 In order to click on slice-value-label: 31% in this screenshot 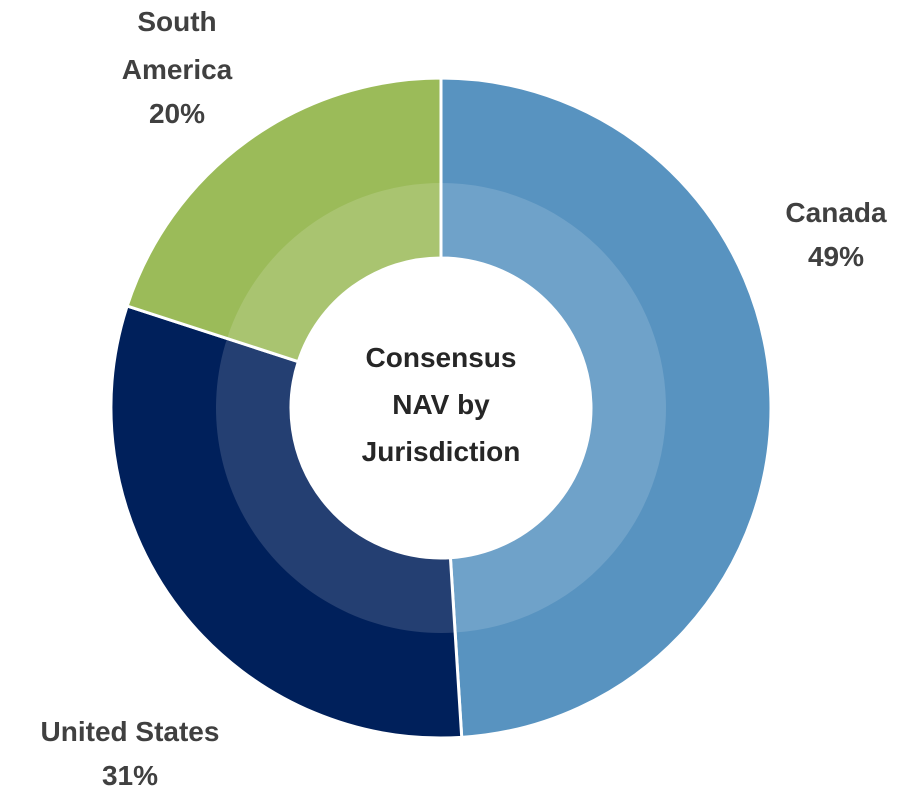, I will do `click(130, 775)`.